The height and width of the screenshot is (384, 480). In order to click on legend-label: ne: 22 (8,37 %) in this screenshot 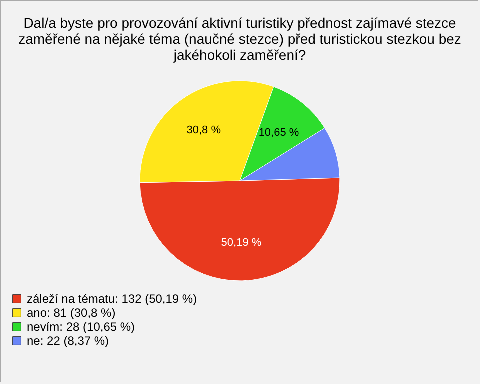, I will do `click(68, 341)`.